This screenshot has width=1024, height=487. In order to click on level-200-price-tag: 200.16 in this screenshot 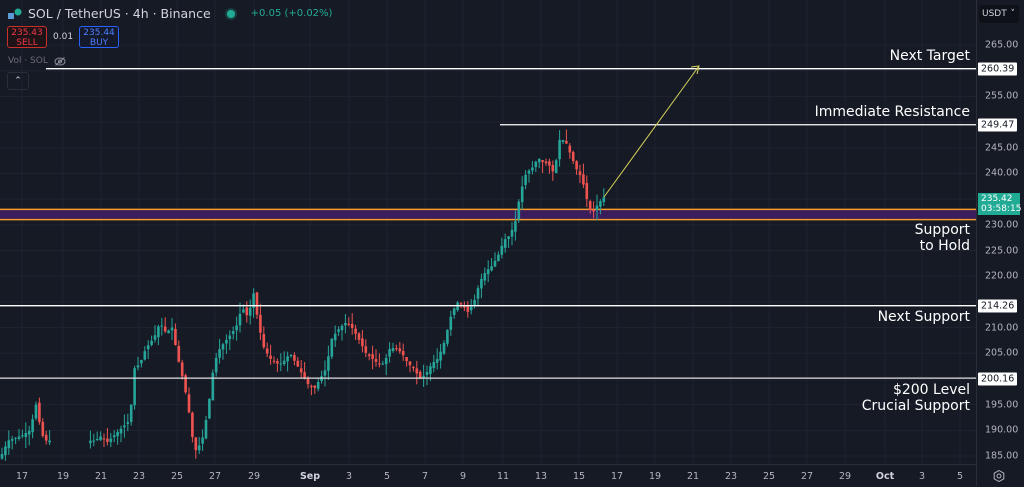, I will do `click(998, 379)`.